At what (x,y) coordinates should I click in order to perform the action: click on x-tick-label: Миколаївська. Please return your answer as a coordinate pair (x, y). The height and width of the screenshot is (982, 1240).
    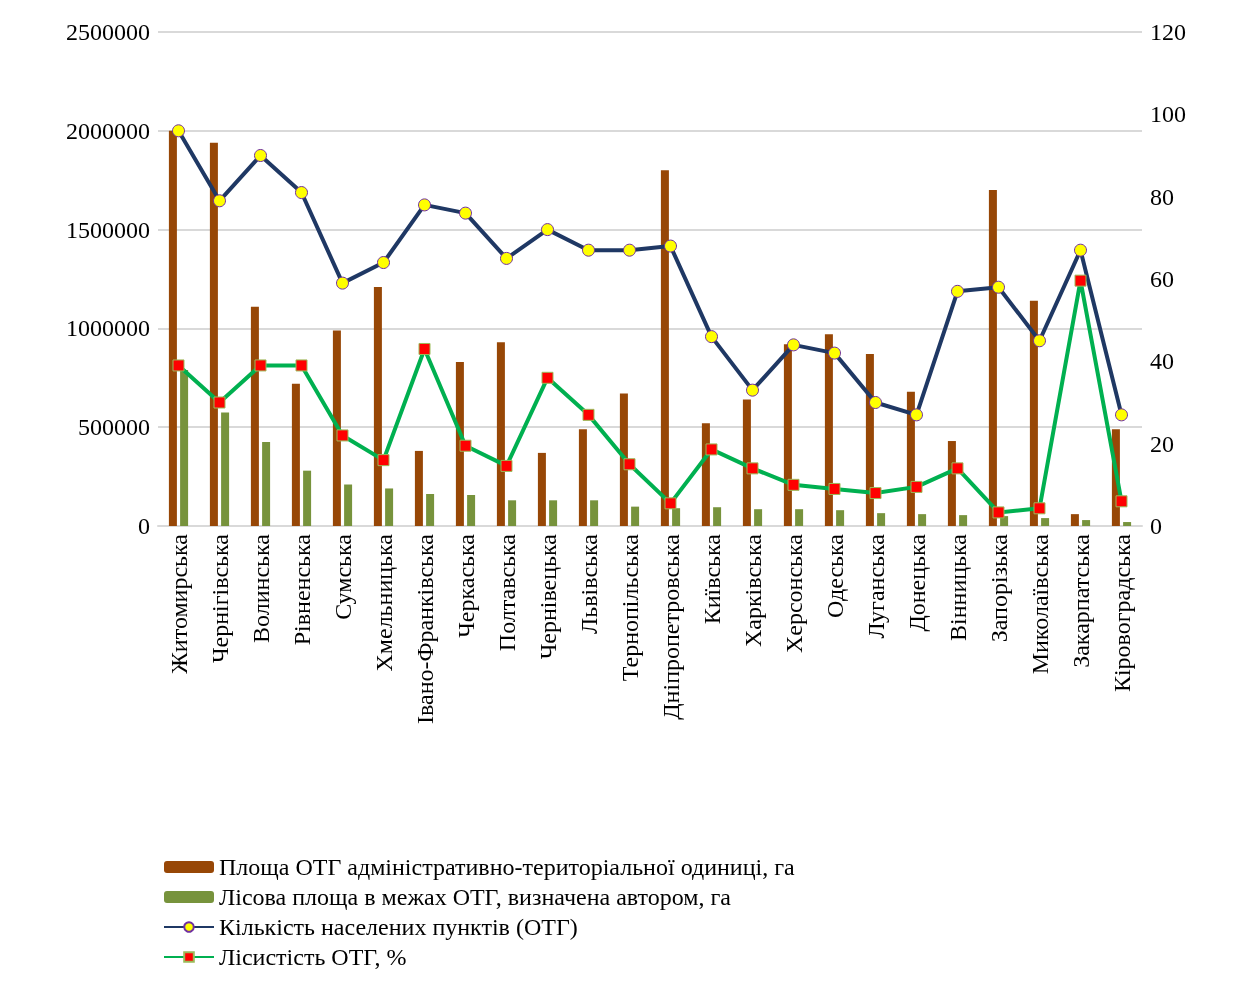
    Looking at the image, I should click on (1039, 604).